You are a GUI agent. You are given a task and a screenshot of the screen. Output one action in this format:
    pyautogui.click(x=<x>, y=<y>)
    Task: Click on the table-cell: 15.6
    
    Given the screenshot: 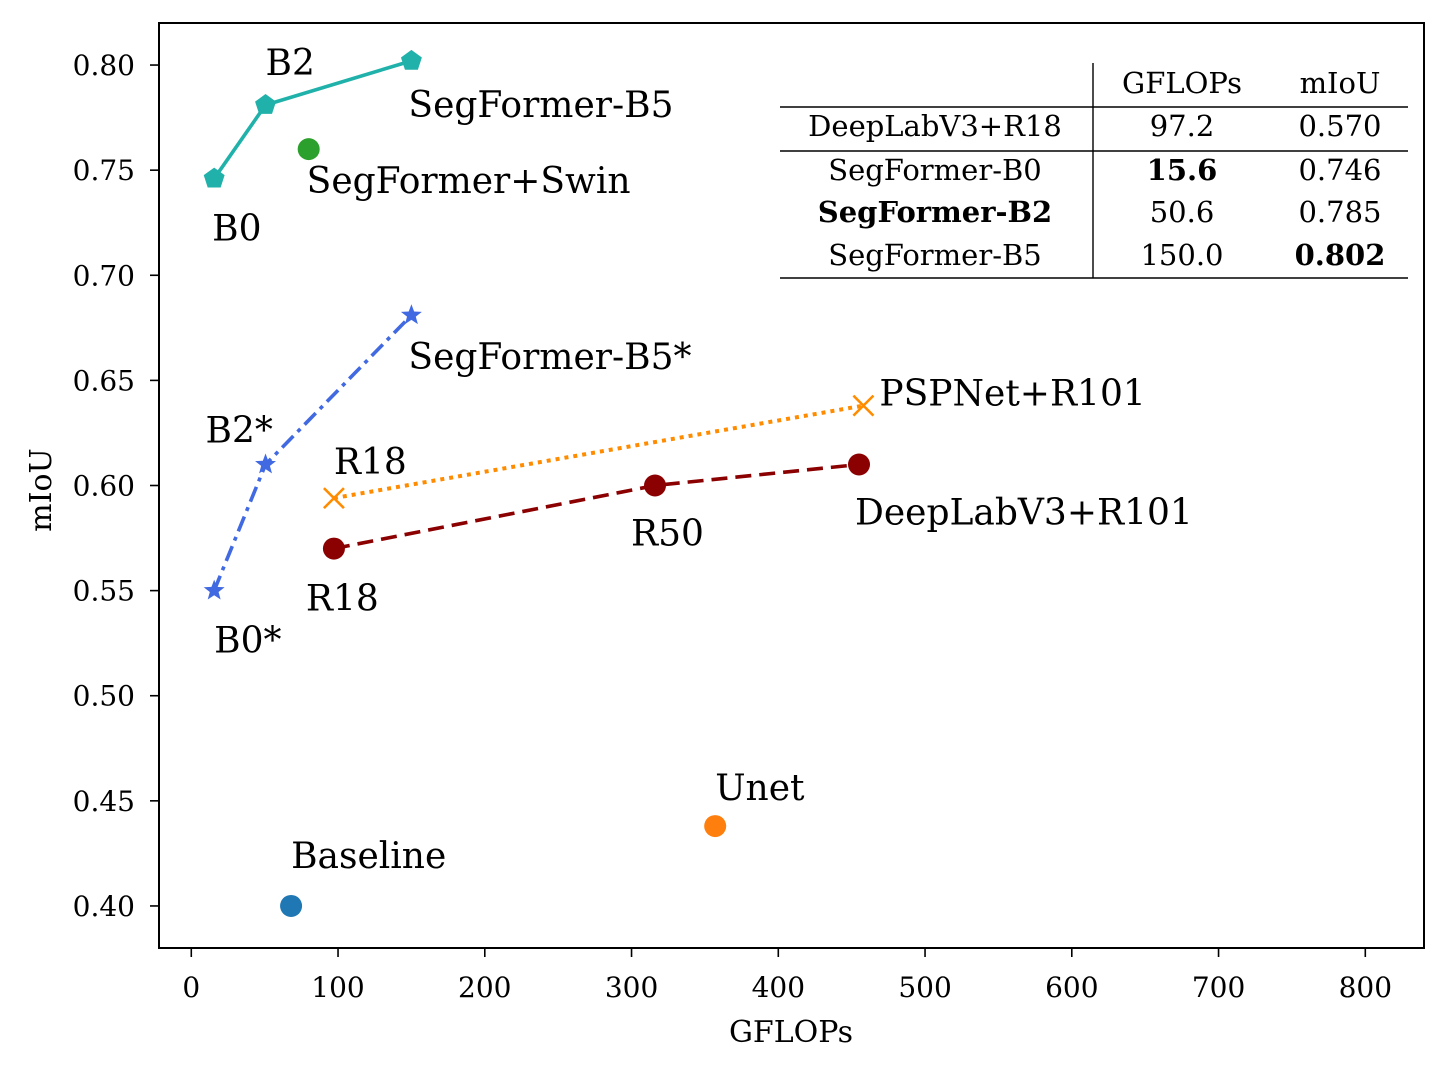 What is the action you would take?
    pyautogui.click(x=1182, y=170)
    